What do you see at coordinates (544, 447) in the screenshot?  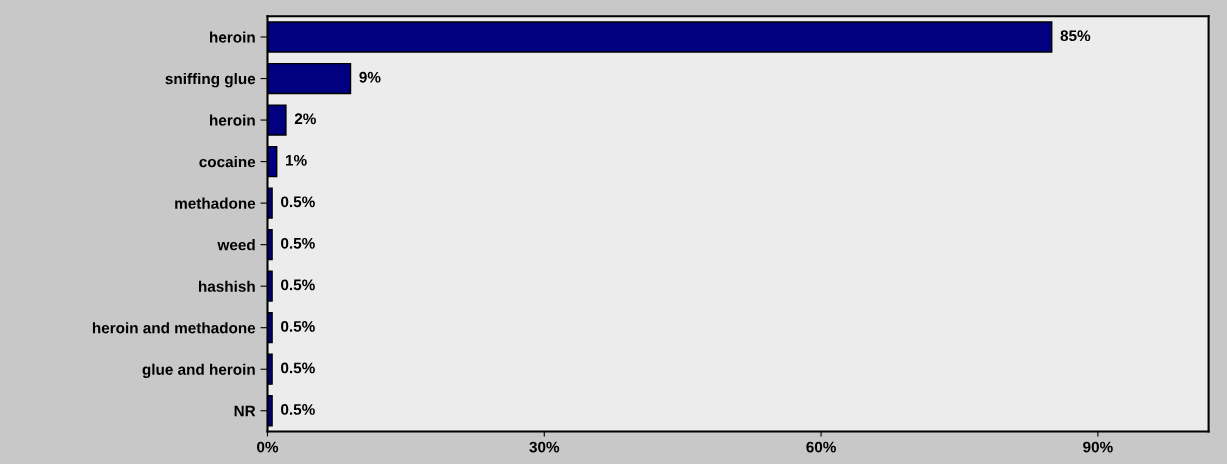 I see `x-tick-label: 30%` at bounding box center [544, 447].